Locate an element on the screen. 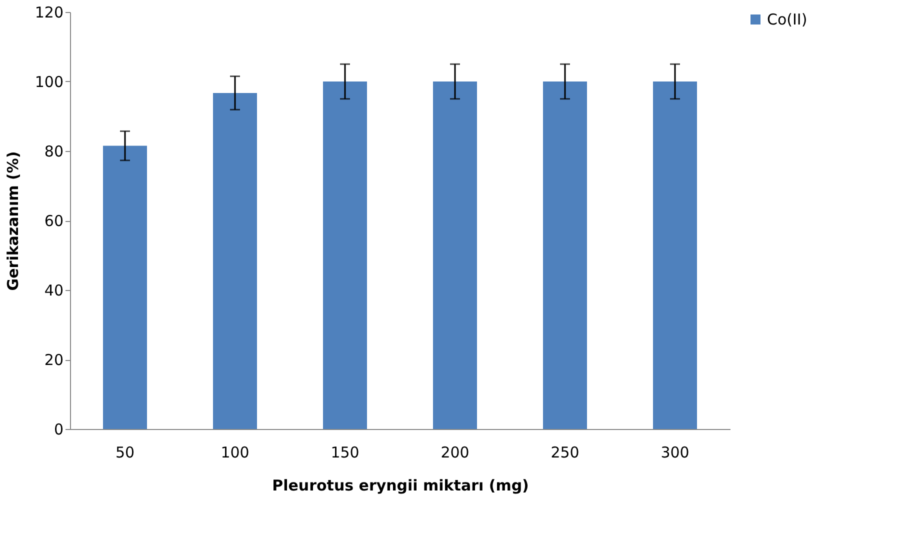 Image resolution: width=918 pixels, height=546 pixels. x-tick-label: 250 is located at coordinates (565, 453).